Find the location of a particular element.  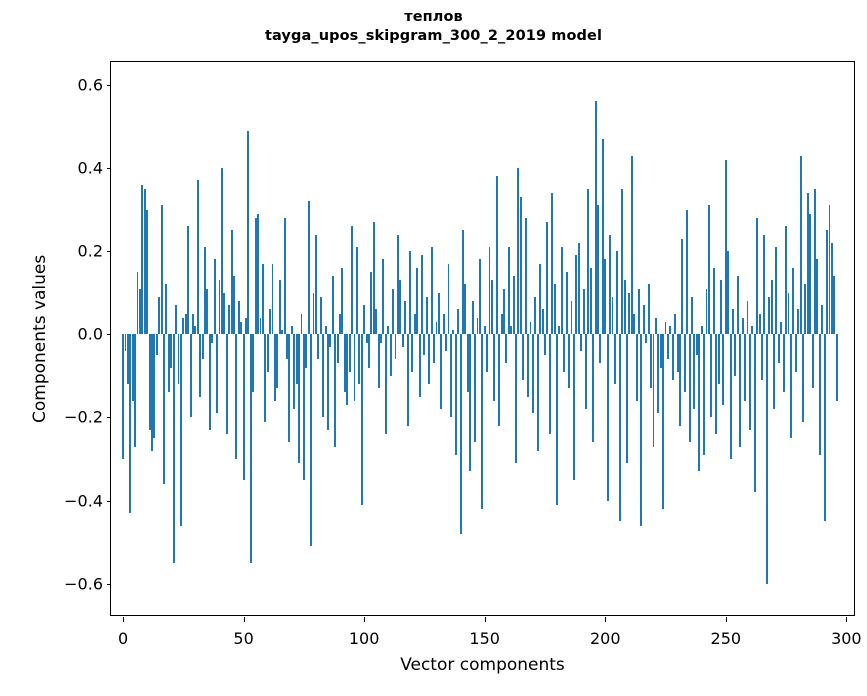

x-tick-label: 50 is located at coordinates (243, 638).